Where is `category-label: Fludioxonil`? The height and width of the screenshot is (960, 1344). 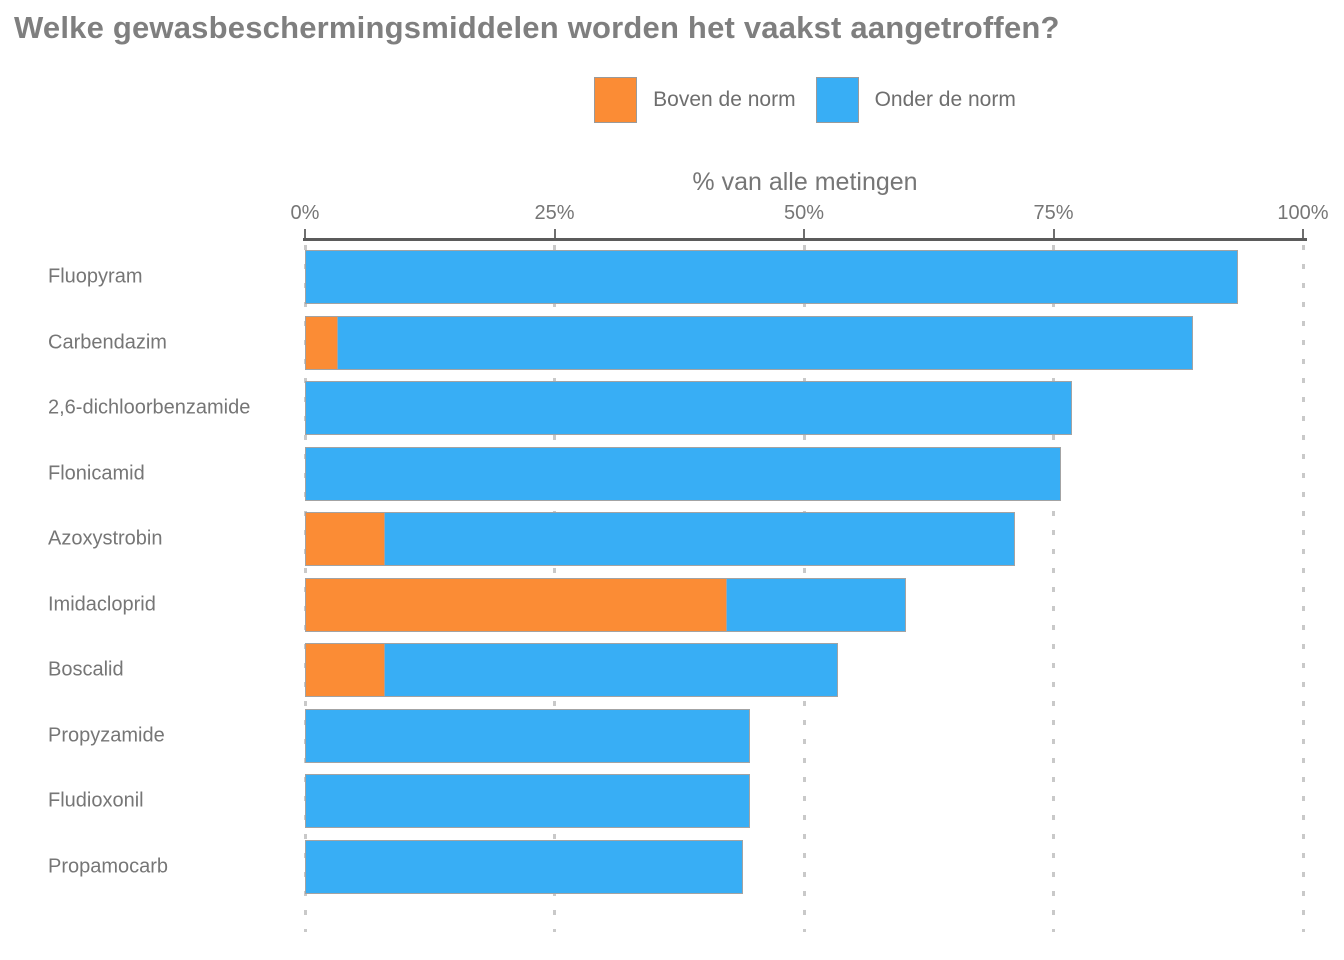
category-label: Fludioxonil is located at coordinates (96, 800).